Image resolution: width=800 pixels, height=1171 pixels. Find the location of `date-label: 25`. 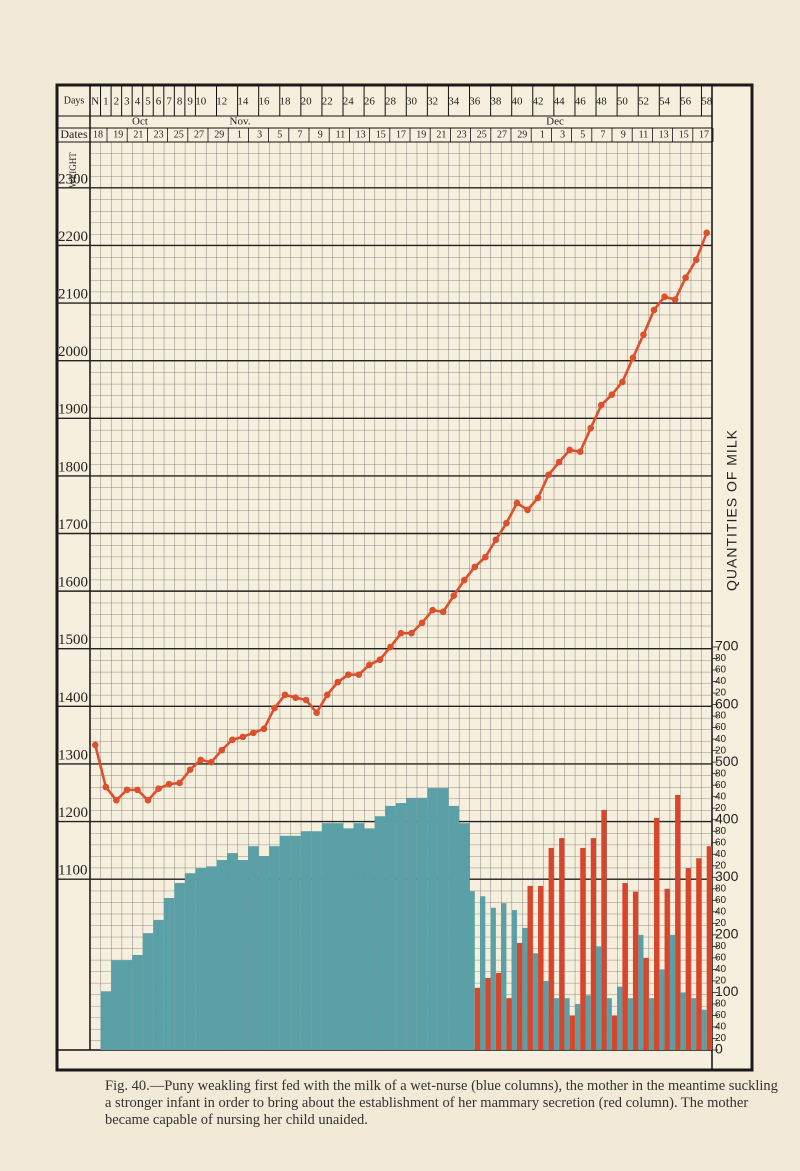

date-label: 25 is located at coordinates (482, 134).